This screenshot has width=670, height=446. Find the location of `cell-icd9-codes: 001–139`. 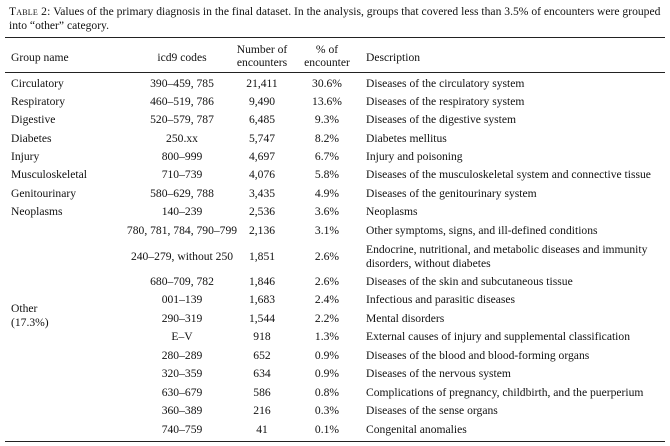

cell-icd9-codes: 001–139 is located at coordinates (182, 299).